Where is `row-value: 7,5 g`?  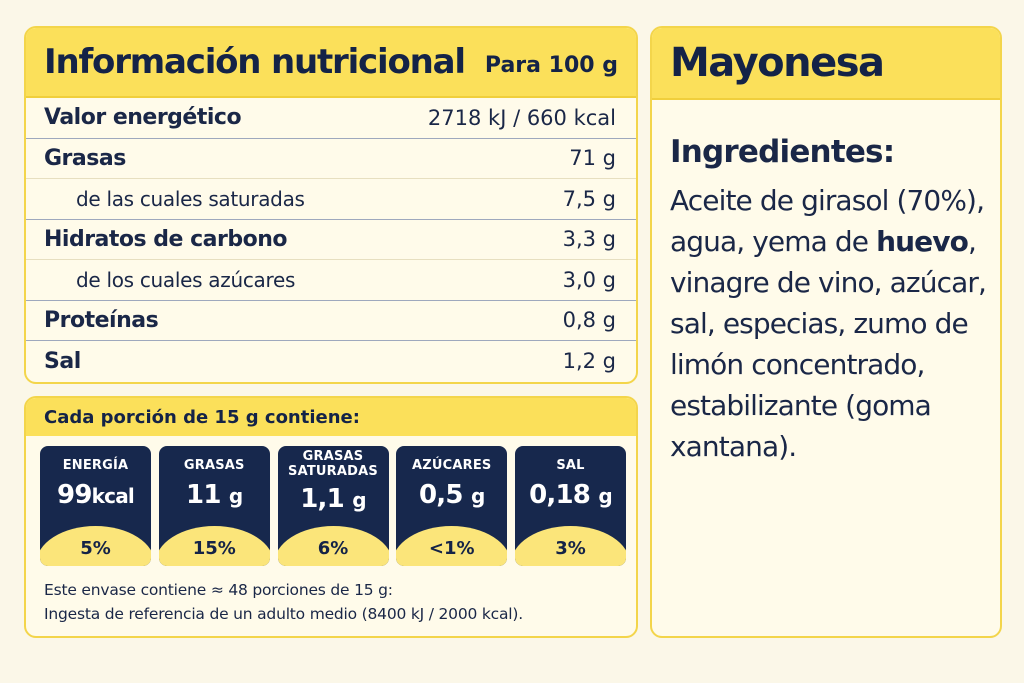
row-value: 7,5 g is located at coordinates (589, 198).